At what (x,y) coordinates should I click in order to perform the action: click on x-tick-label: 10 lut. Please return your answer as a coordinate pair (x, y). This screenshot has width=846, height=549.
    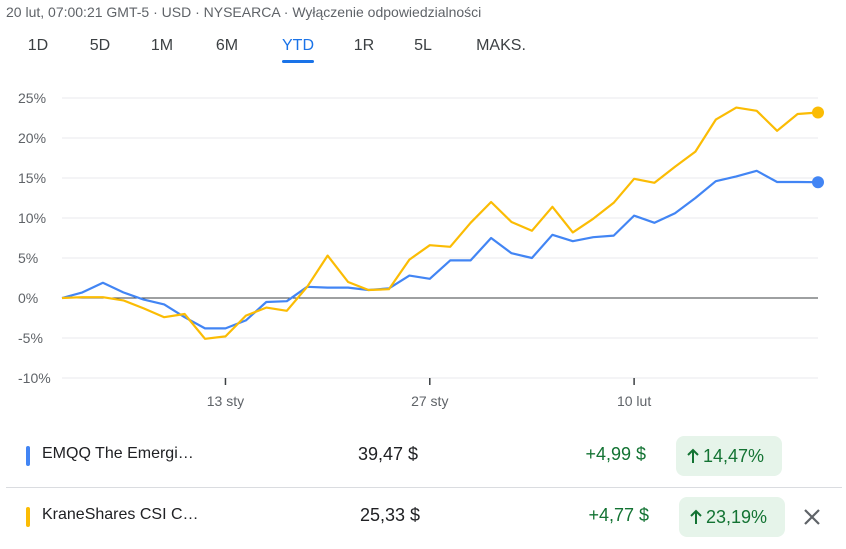
    Looking at the image, I should click on (634, 401).